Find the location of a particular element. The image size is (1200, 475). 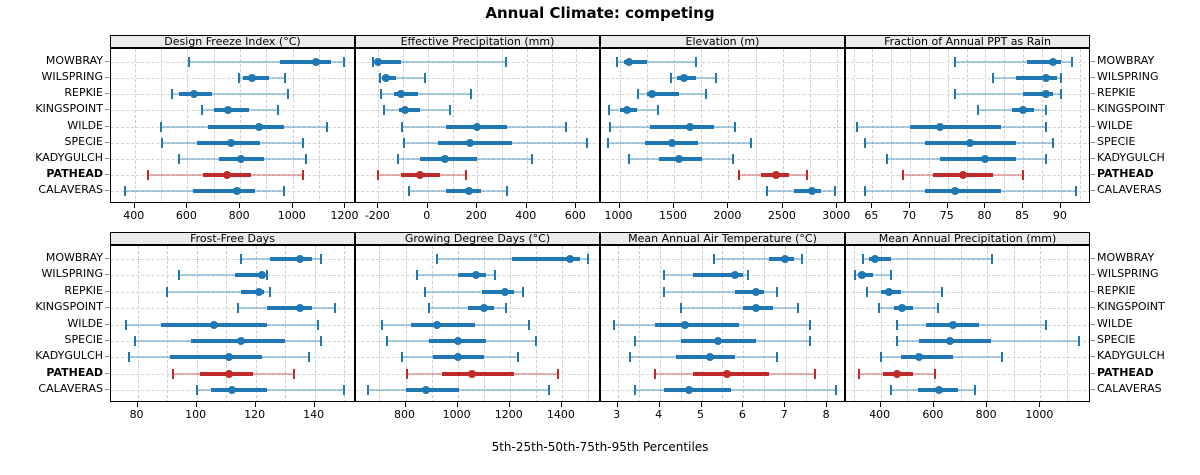

x-tick-label: 85 is located at coordinates (1022, 215).